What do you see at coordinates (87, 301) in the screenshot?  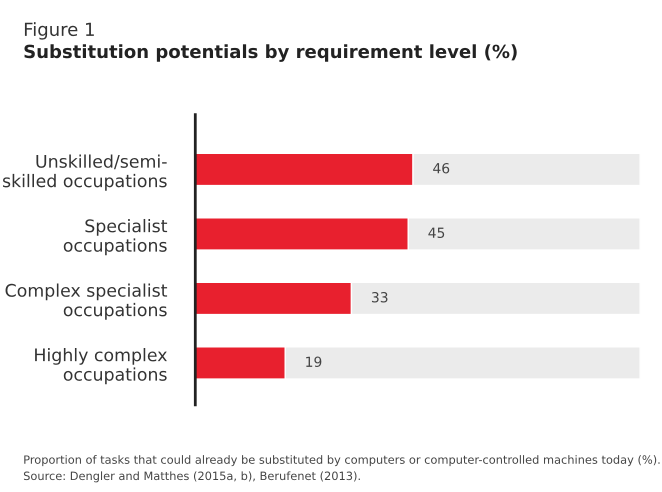 I see `y-tick-label: Complex specialist occupations` at bounding box center [87, 301].